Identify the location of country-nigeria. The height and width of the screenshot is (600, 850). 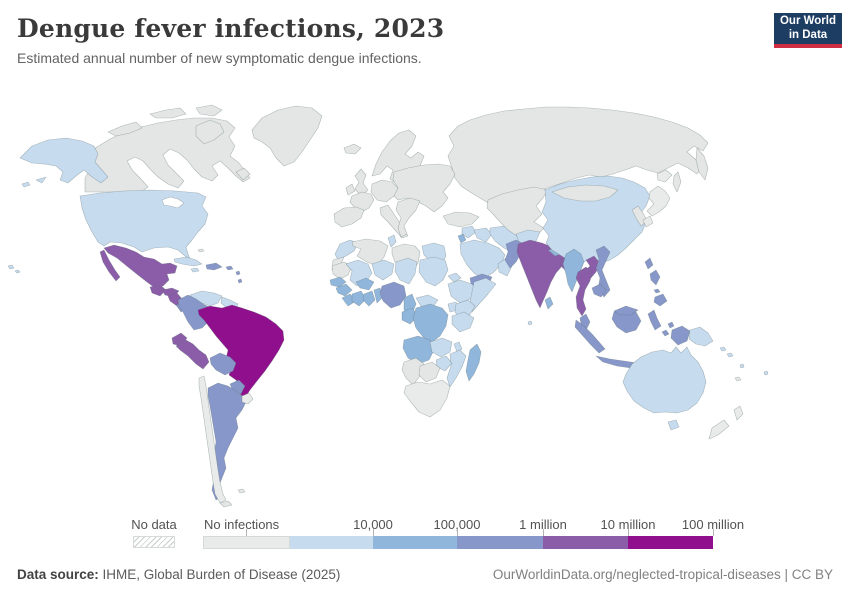
(393, 295).